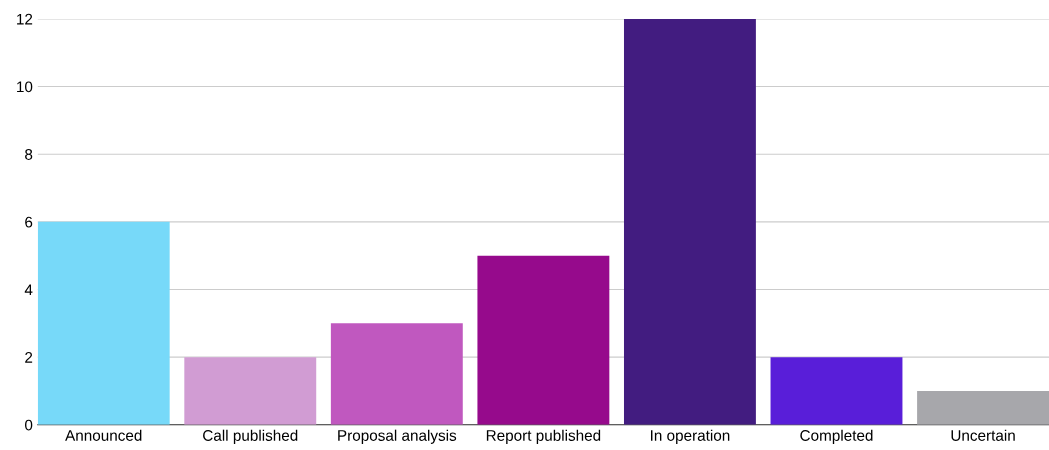 The width and height of the screenshot is (1049, 450). I want to click on y-tick-label: 6, so click(29, 222).